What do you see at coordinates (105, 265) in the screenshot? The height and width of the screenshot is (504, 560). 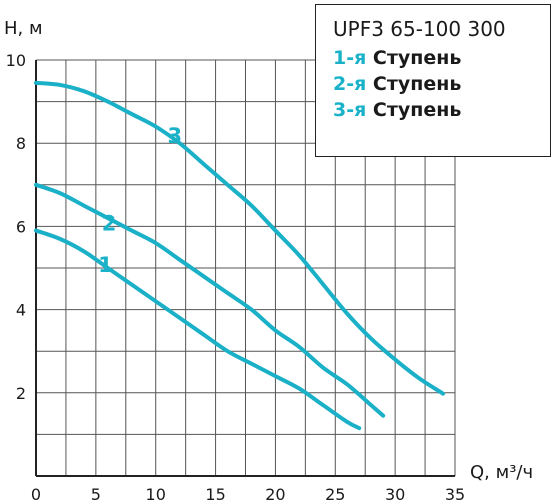 I see `curve-label-1: 1` at bounding box center [105, 265].